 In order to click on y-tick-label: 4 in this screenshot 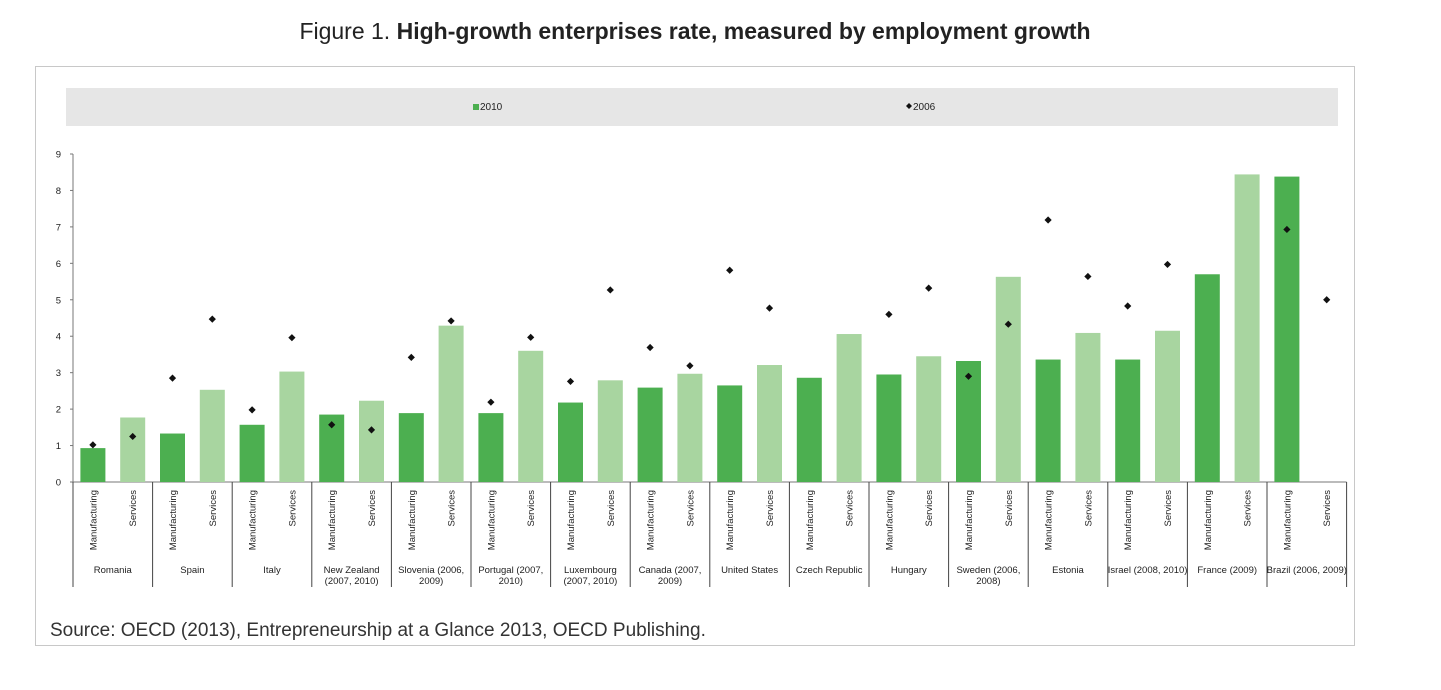, I will do `click(58, 337)`.